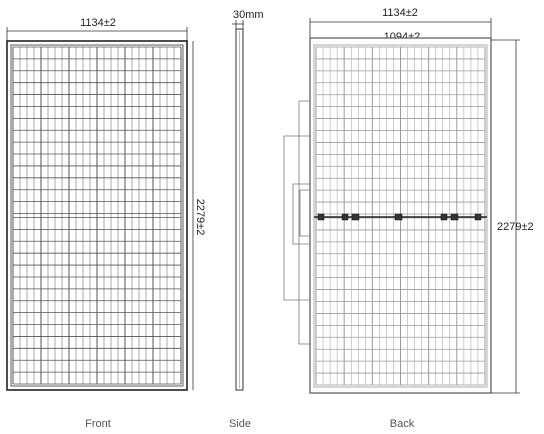 Image resolution: width=544 pixels, height=434 pixels. Describe the element at coordinates (402, 424) in the screenshot. I see `back-caption: Back` at that location.